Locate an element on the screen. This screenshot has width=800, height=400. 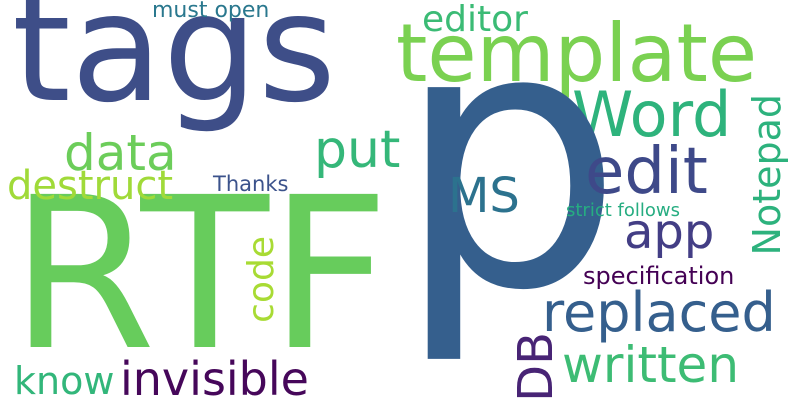
word-word: Word is located at coordinates (652, 114).